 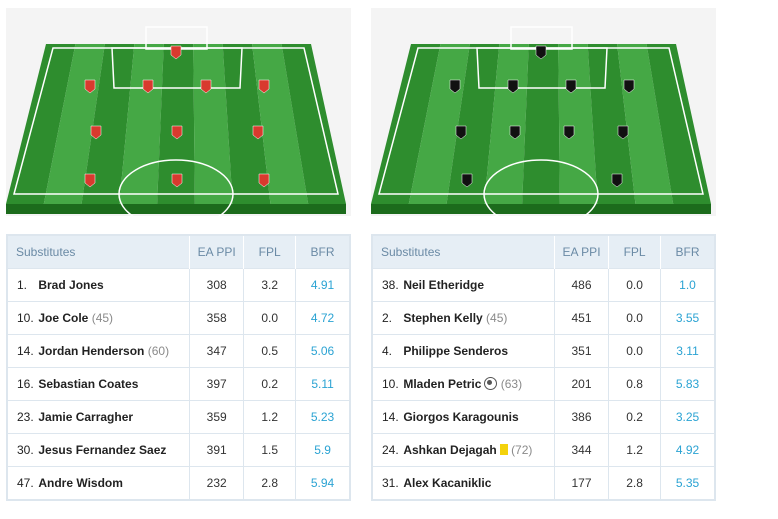 I want to click on table-row: 16. Sebastian Coates 397 0.2 5.11, so click(x=178, y=384).